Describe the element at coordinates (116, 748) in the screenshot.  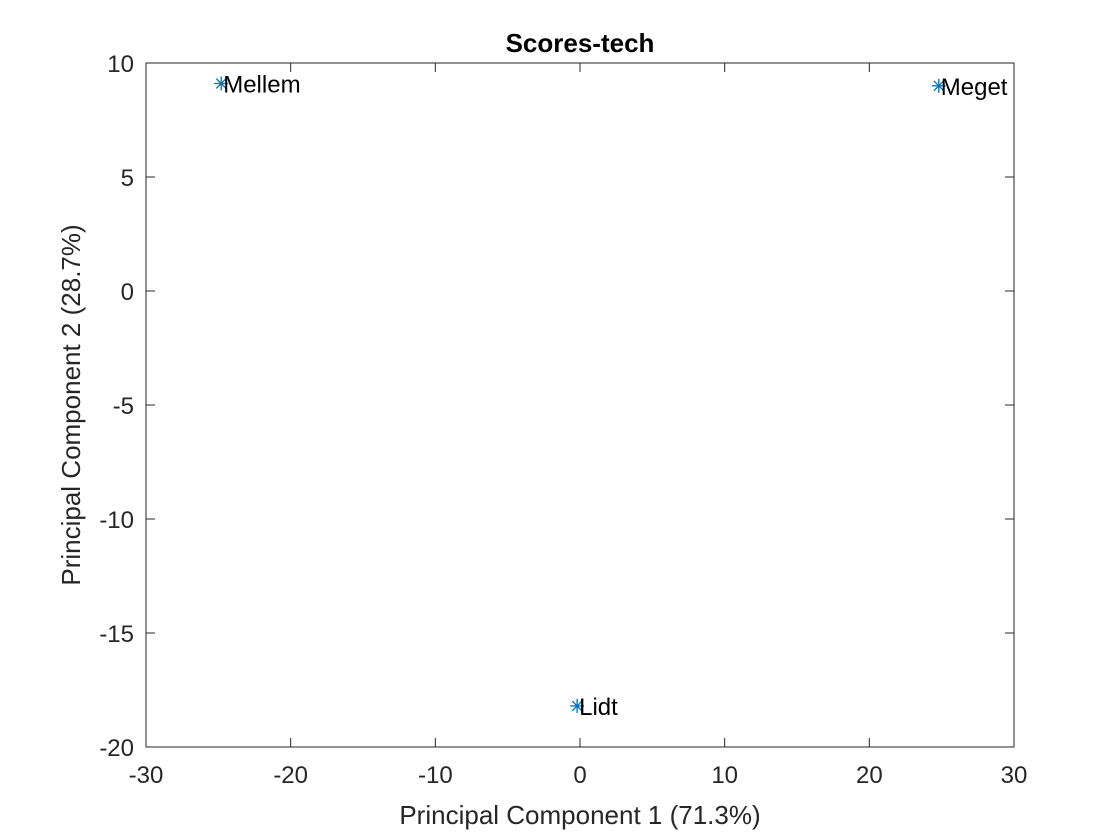
I see `y-tick-label: -20` at that location.